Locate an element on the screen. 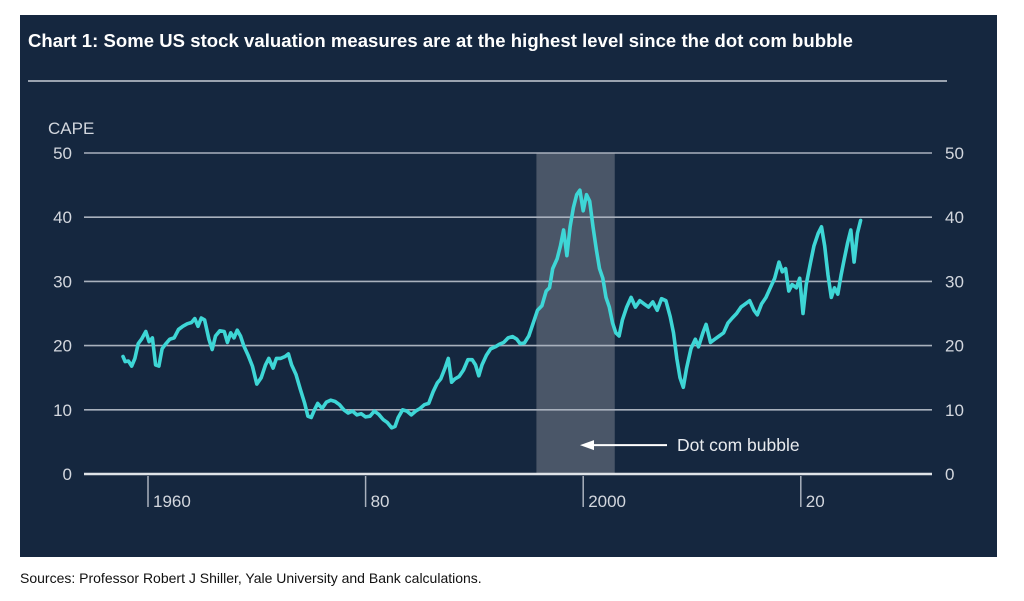 This screenshot has height=601, width=1024. y-tick-label-left: 50 is located at coordinates (62, 153).